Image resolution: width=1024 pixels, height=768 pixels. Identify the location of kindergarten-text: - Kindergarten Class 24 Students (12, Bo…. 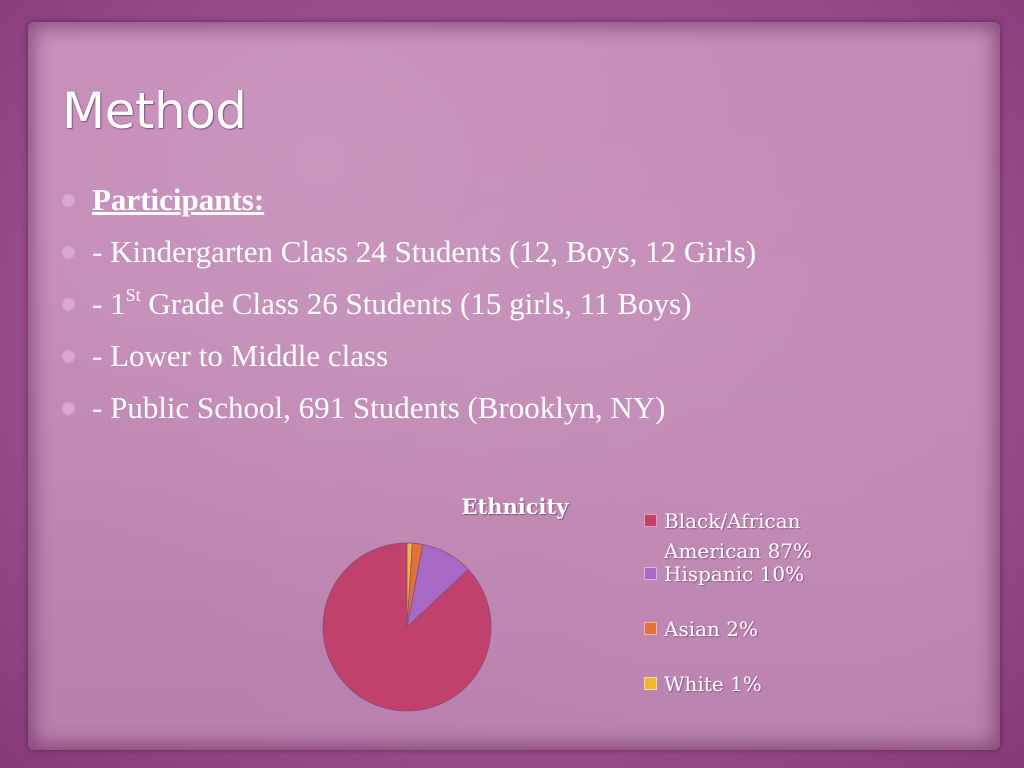
(424, 251).